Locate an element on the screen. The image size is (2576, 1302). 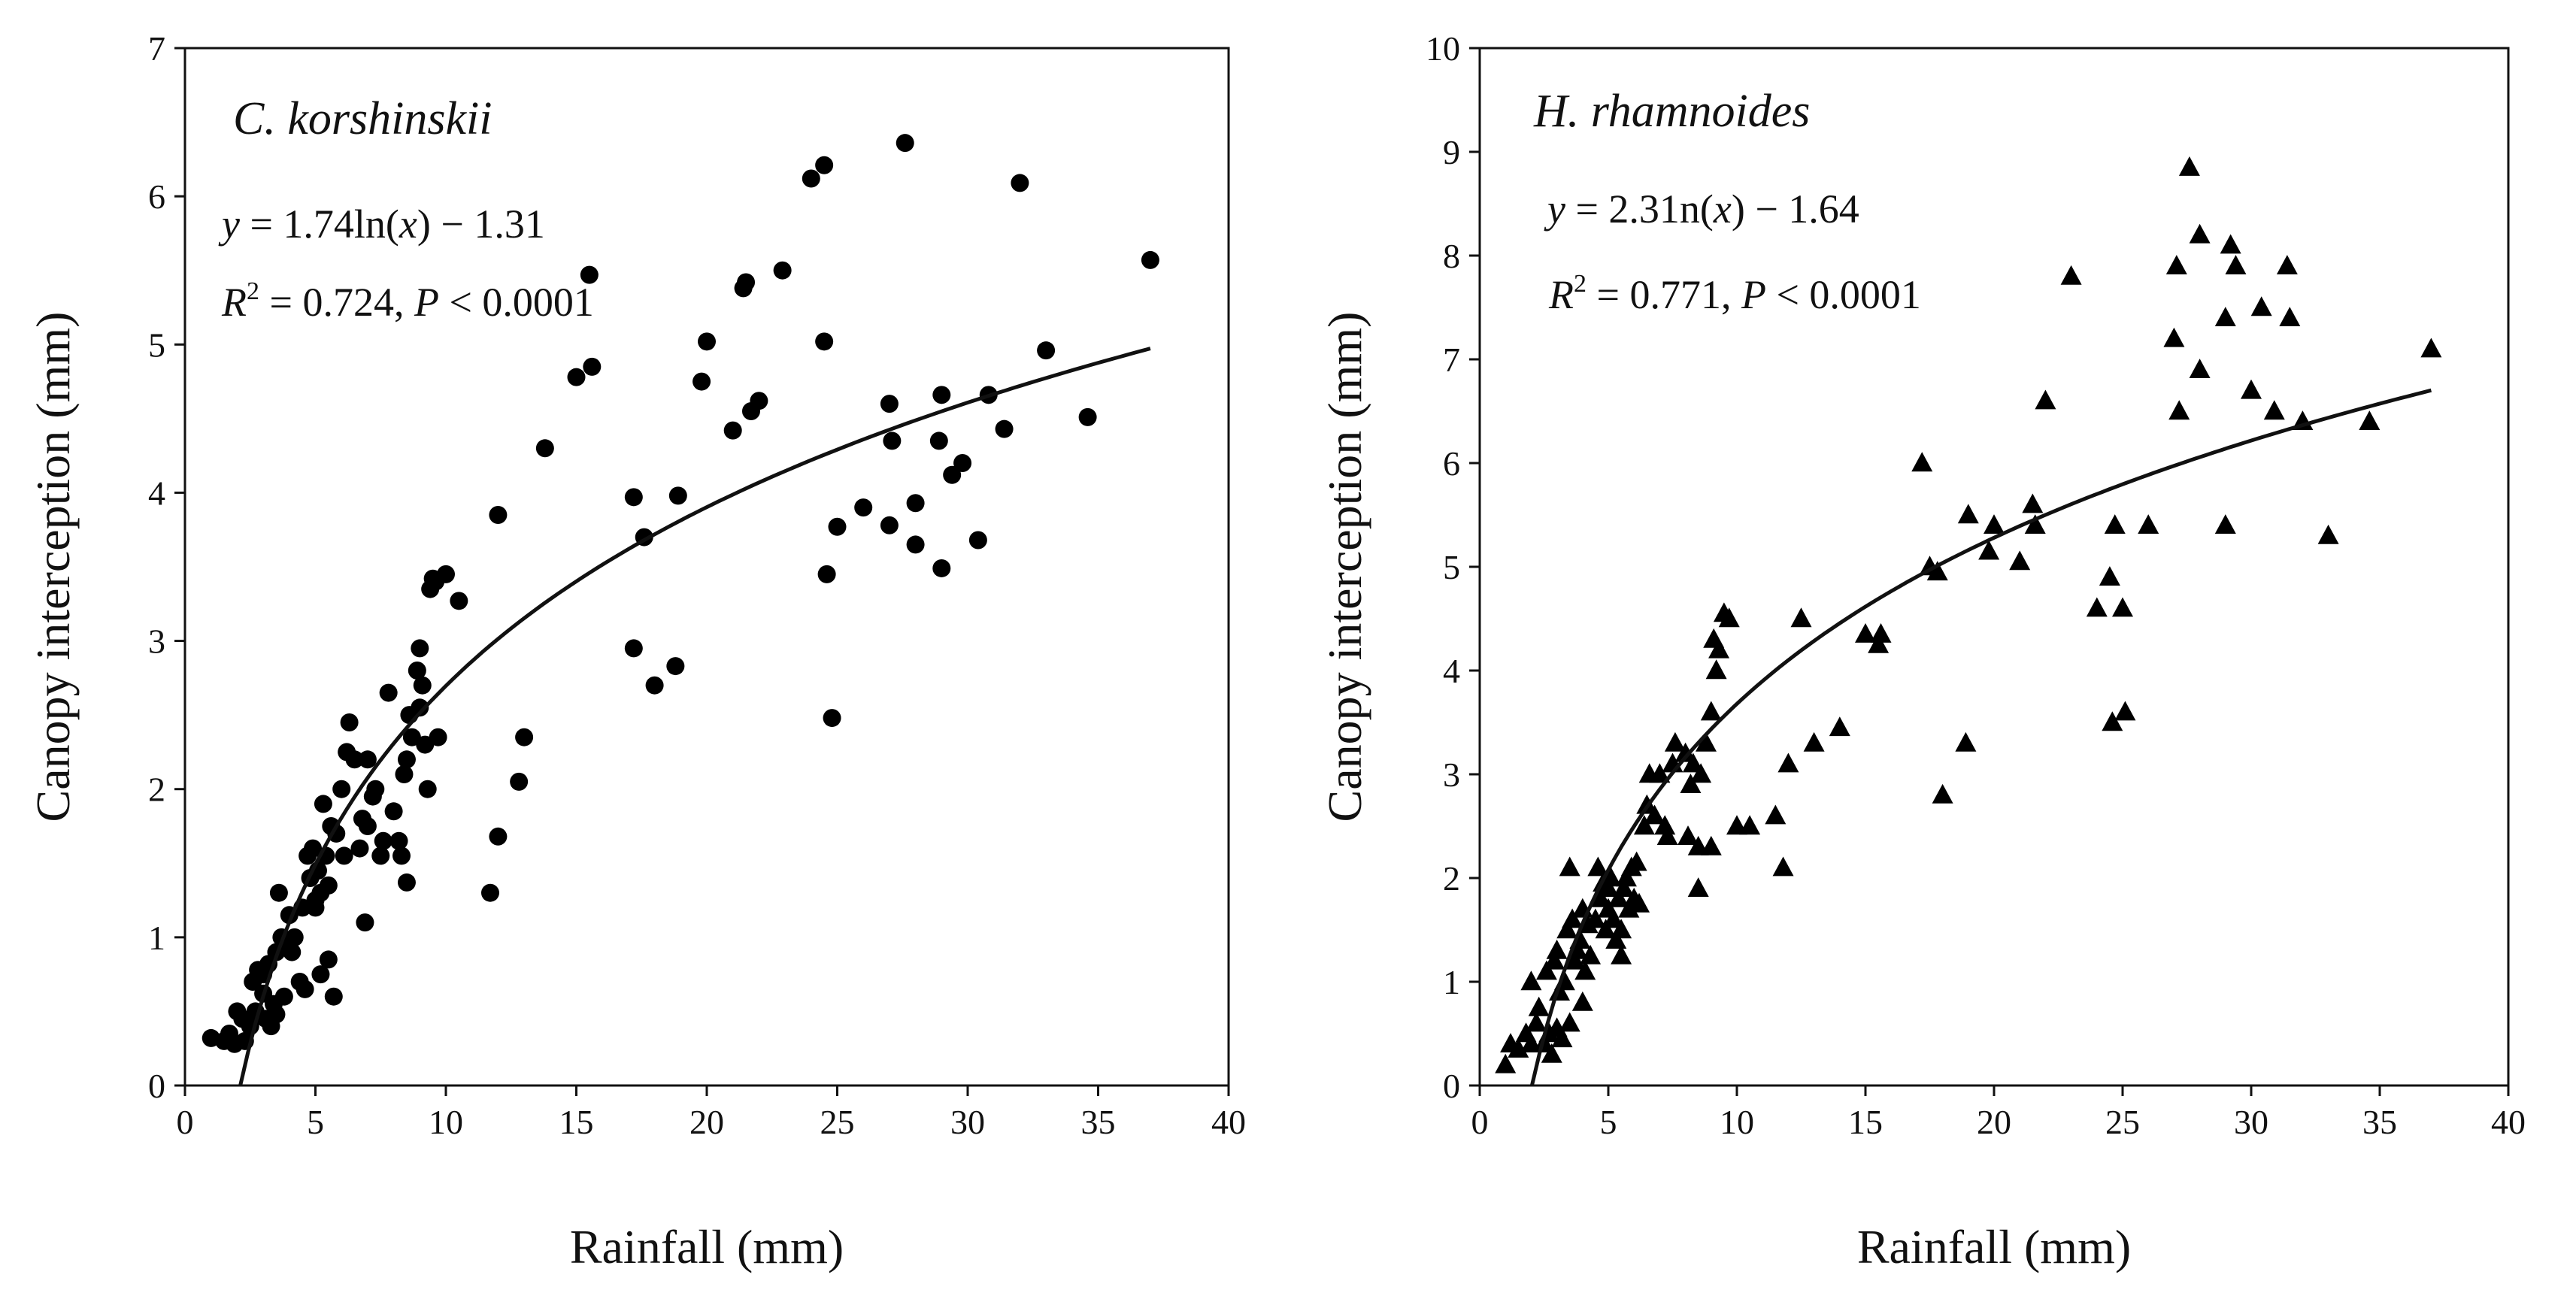
fit-statistics: R2 = 0.724, P < 0.0001 is located at coordinates (407, 301).